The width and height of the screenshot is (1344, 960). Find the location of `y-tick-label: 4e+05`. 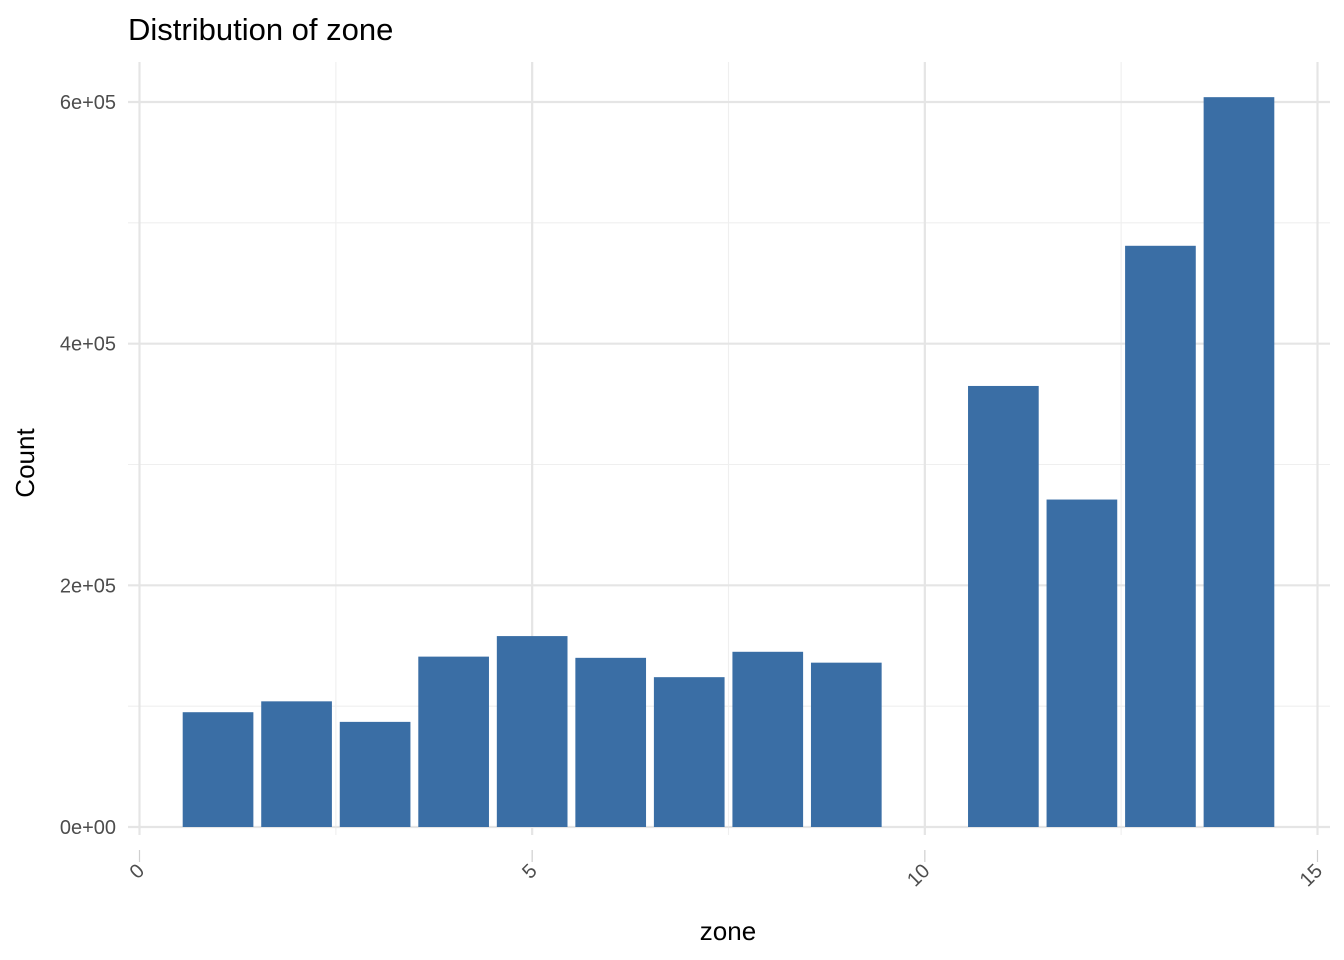

y-tick-label: 4e+05 is located at coordinates (88, 345).